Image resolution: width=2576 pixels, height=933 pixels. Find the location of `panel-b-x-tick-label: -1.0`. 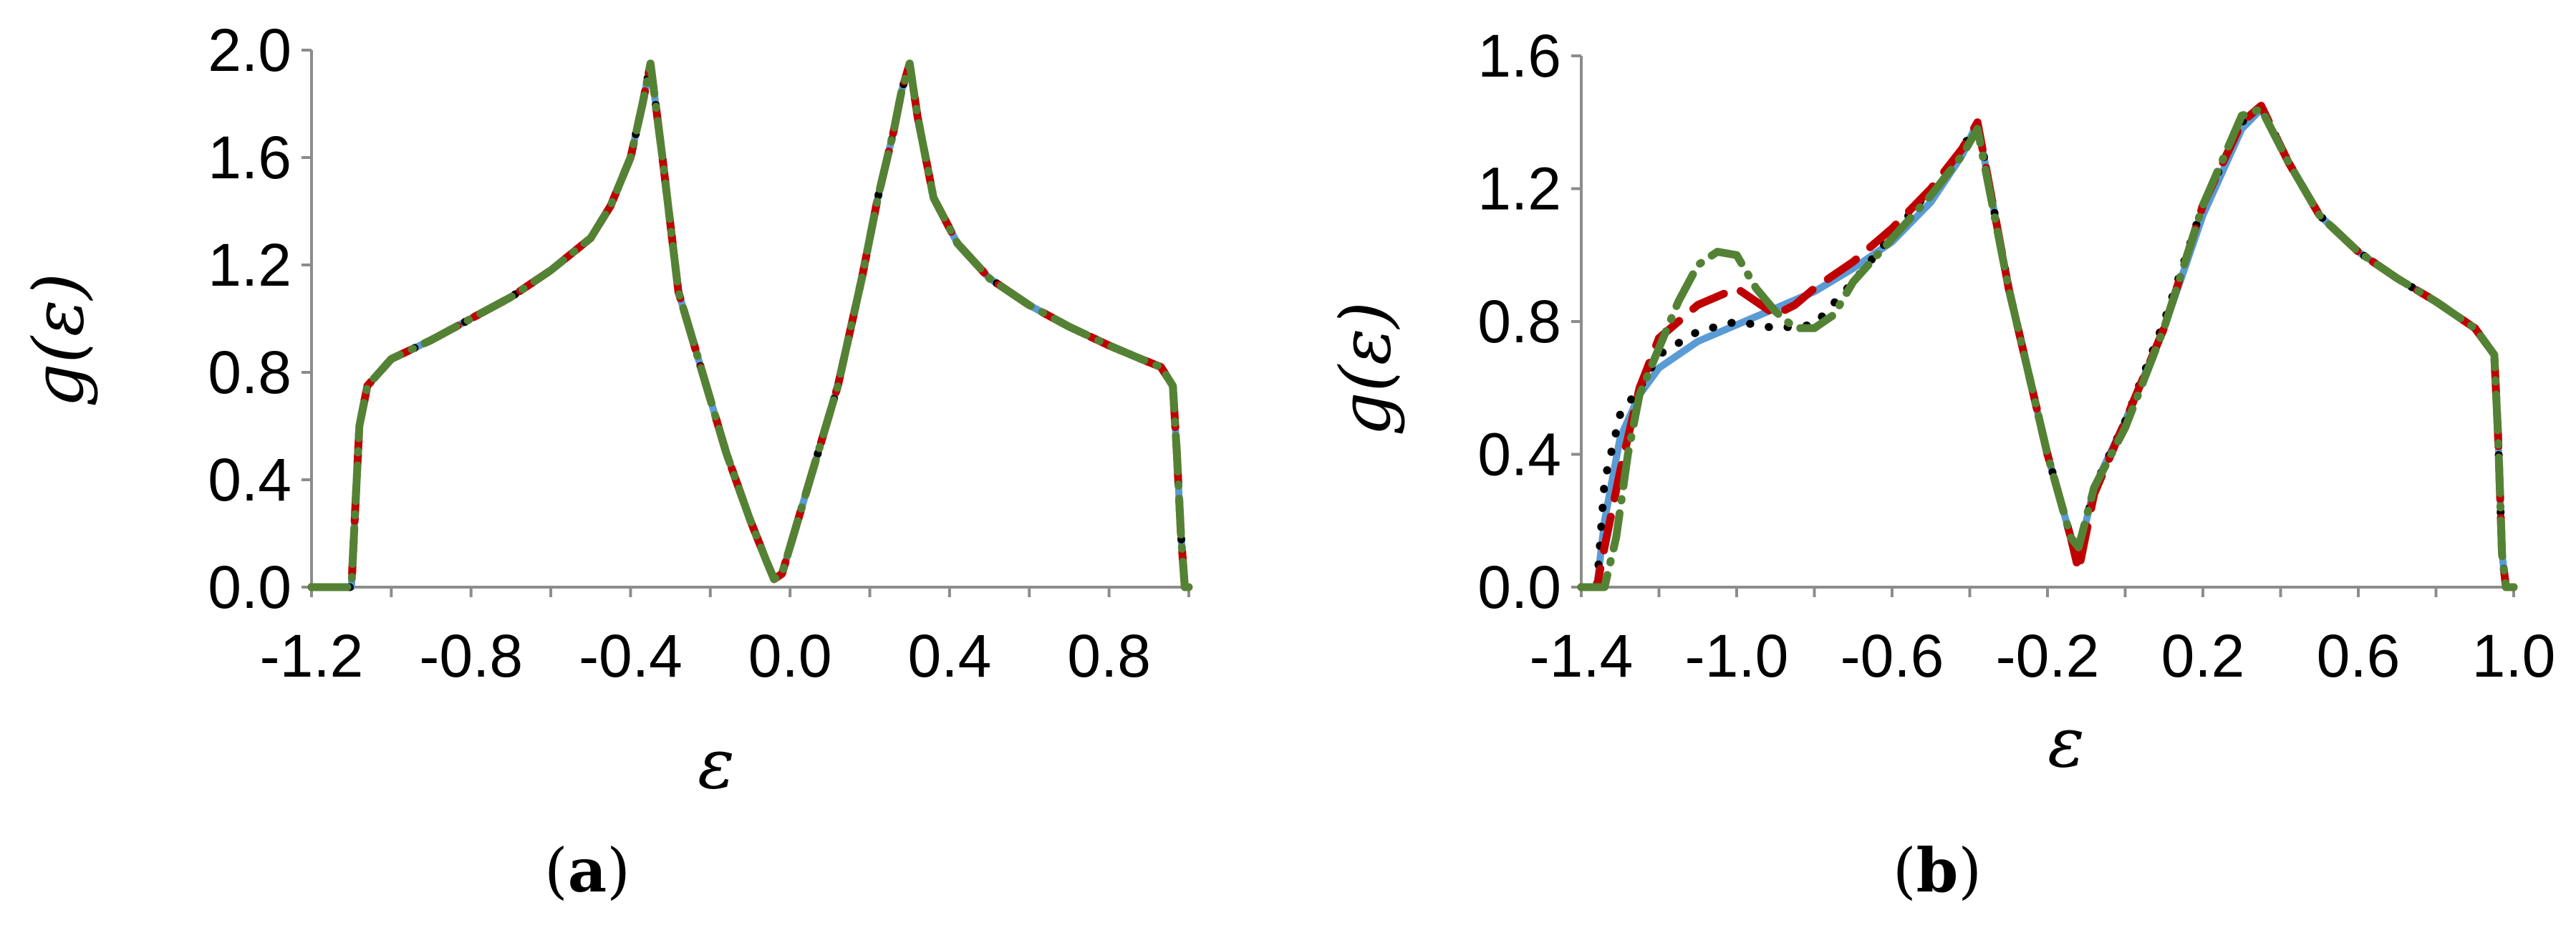

panel-b-x-tick-label: -1.0 is located at coordinates (1737, 656).